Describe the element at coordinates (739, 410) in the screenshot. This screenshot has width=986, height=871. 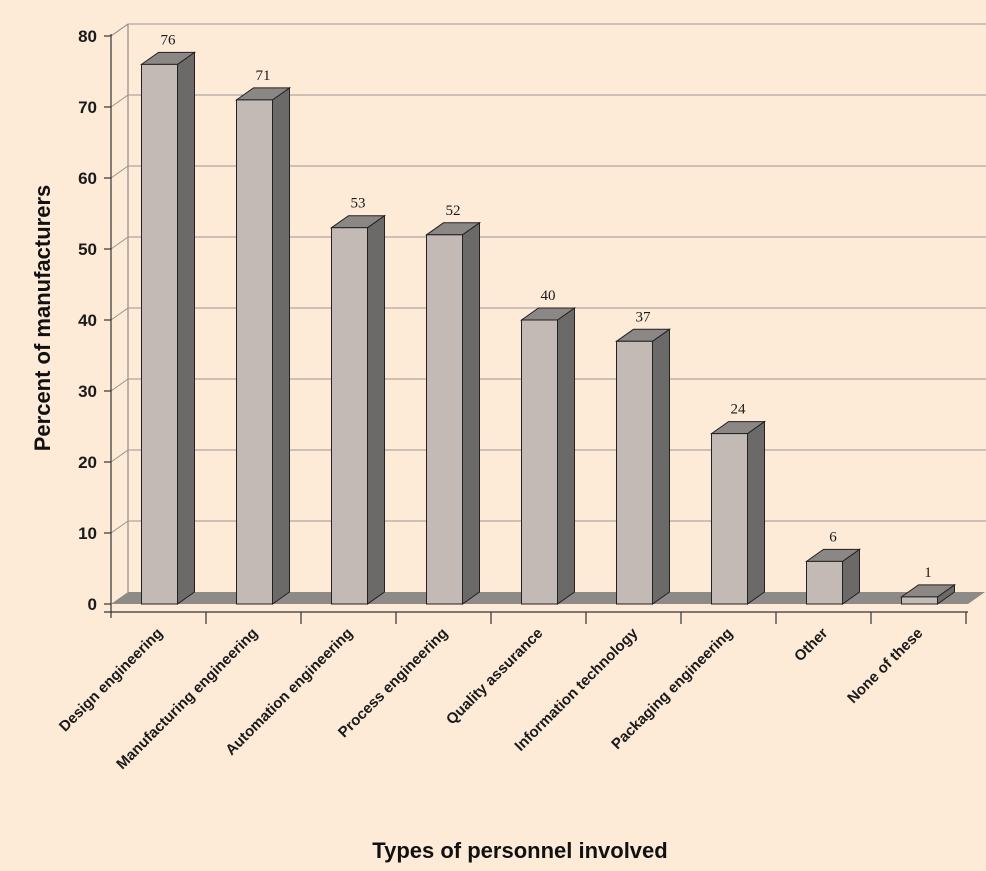
I see `data-label: 24` at that location.